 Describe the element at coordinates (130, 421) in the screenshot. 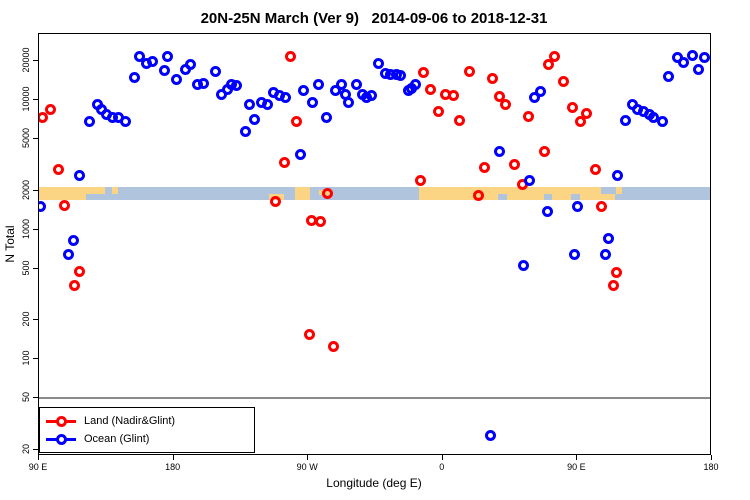

I see `legend-label-land: Land (Nadir&Glint)` at that location.